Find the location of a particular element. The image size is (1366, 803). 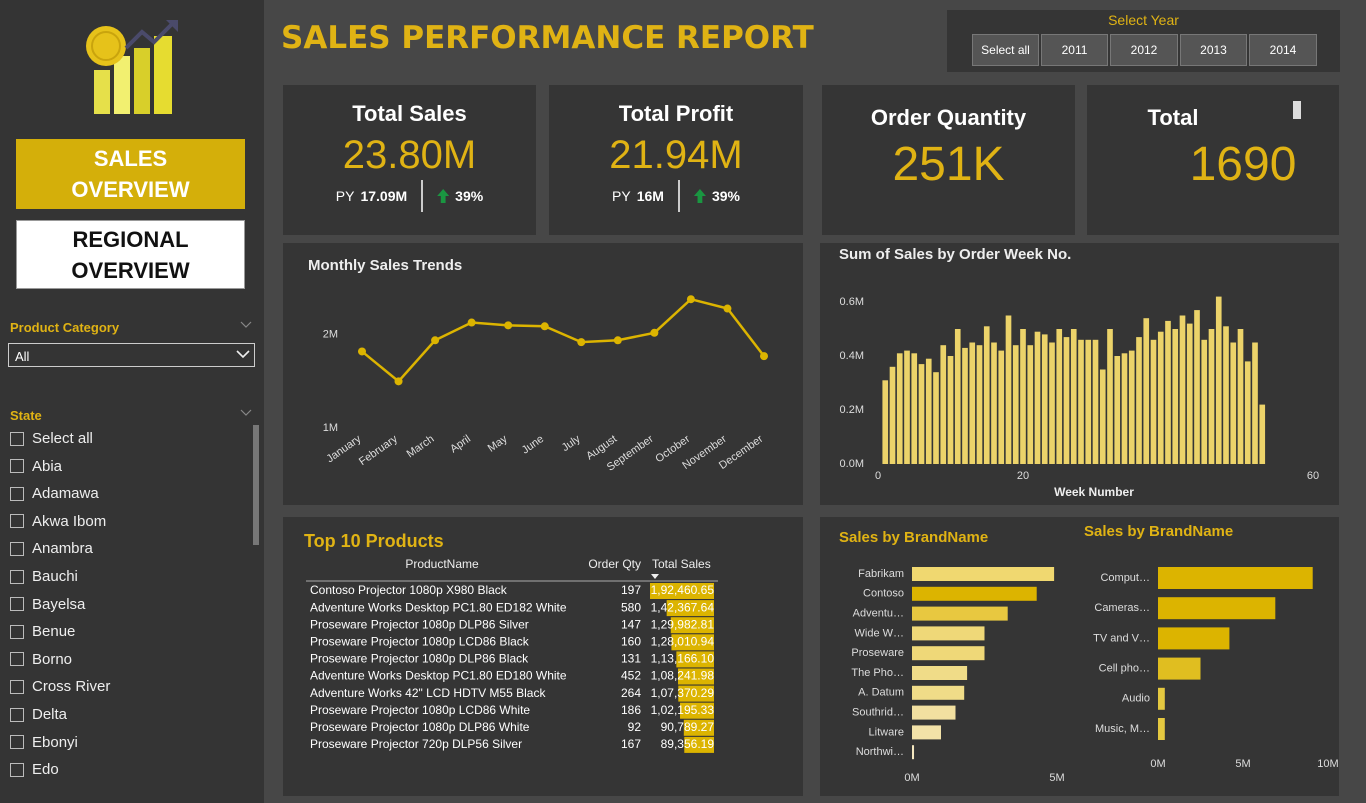

py-value: 17.09M is located at coordinates (384, 196).